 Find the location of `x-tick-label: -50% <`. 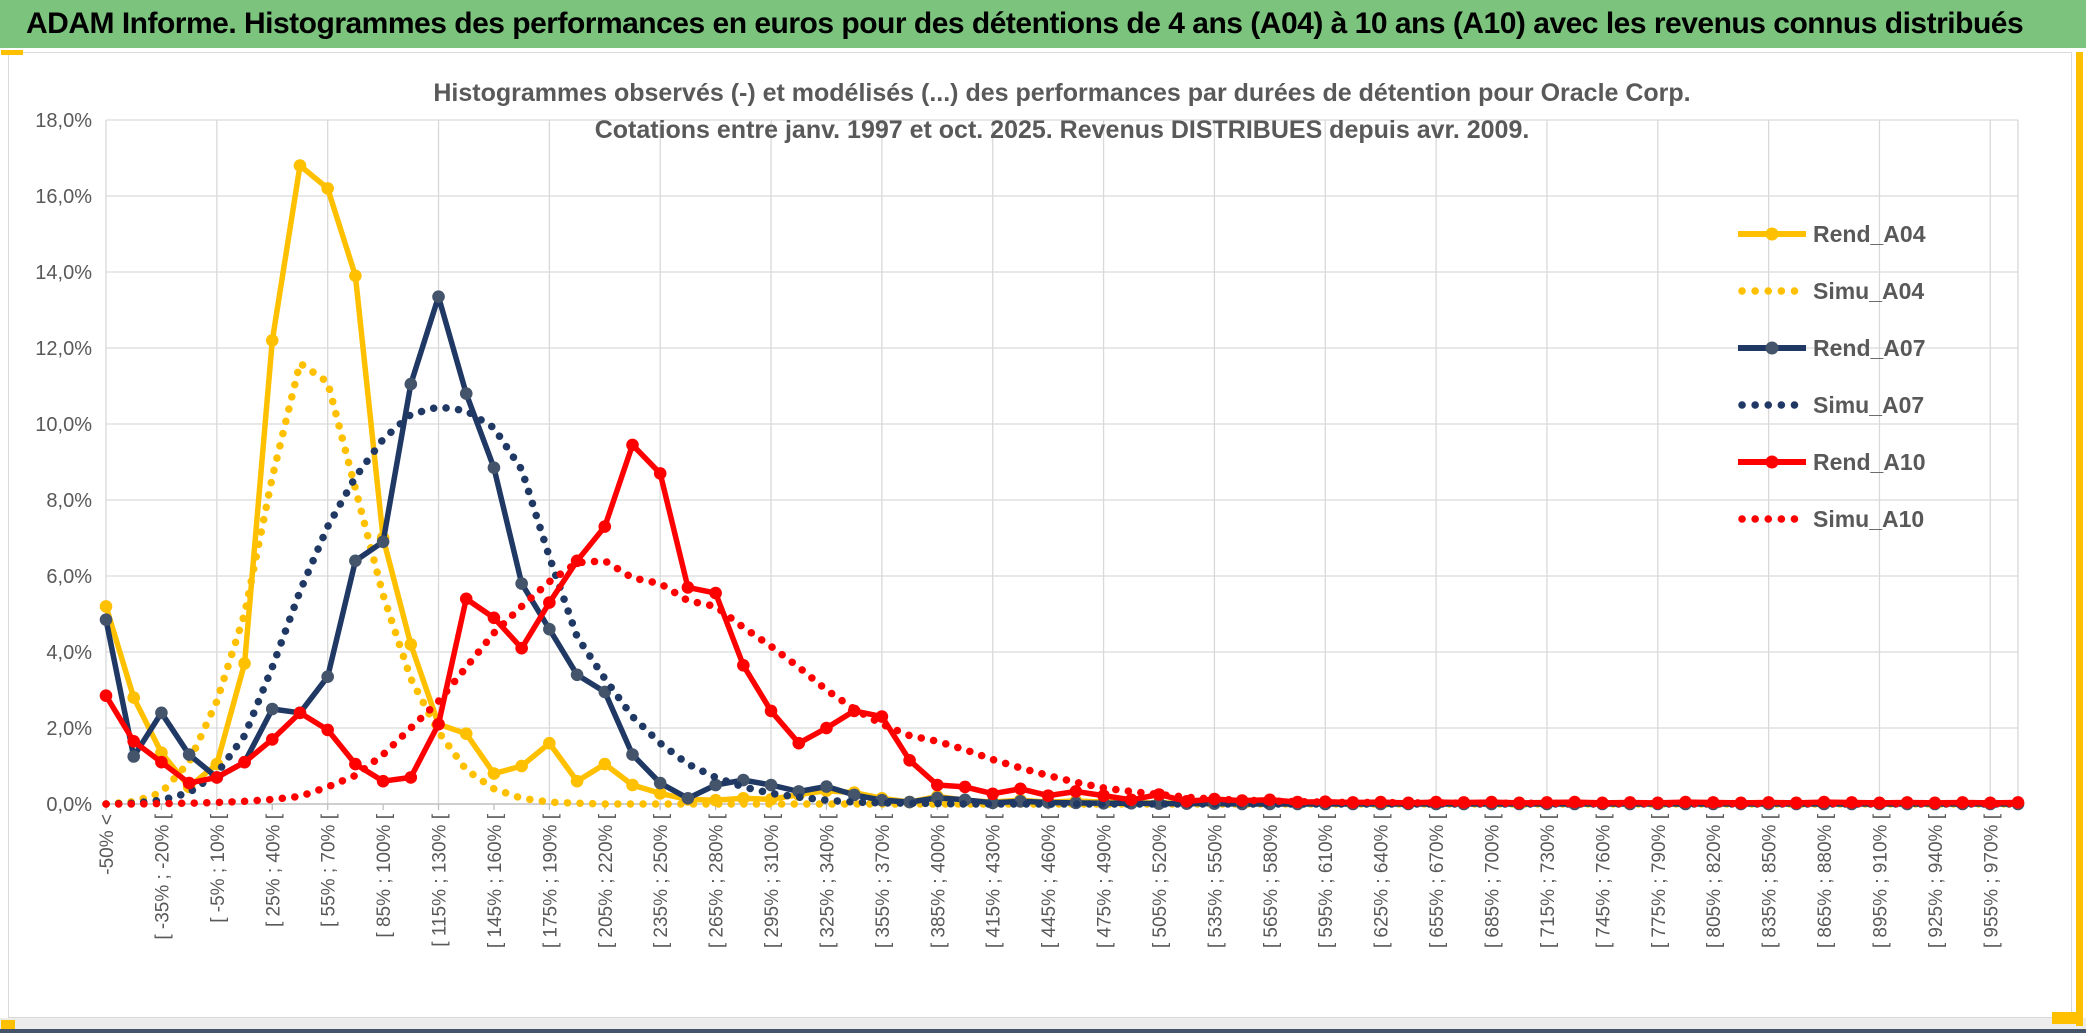

x-tick-label: -50% < is located at coordinates (107, 844).